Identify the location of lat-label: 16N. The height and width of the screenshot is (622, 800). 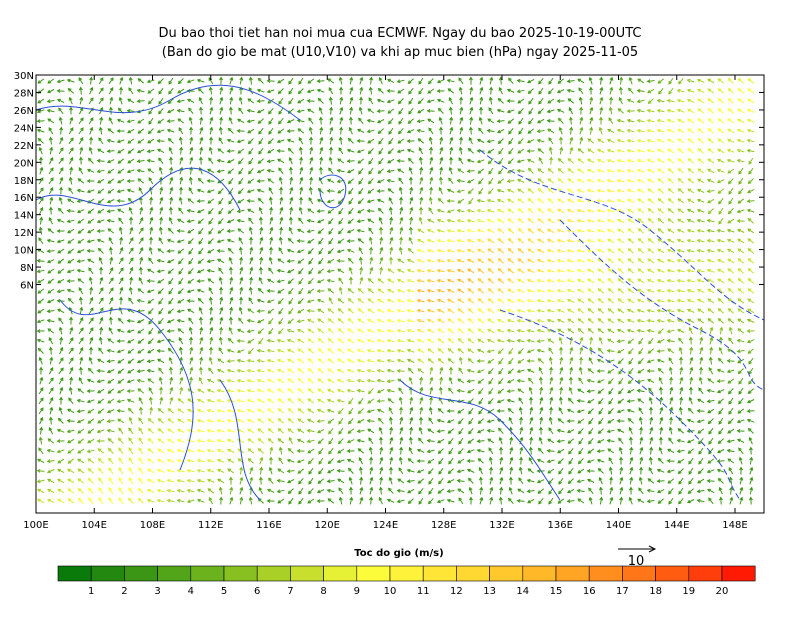
(24, 198).